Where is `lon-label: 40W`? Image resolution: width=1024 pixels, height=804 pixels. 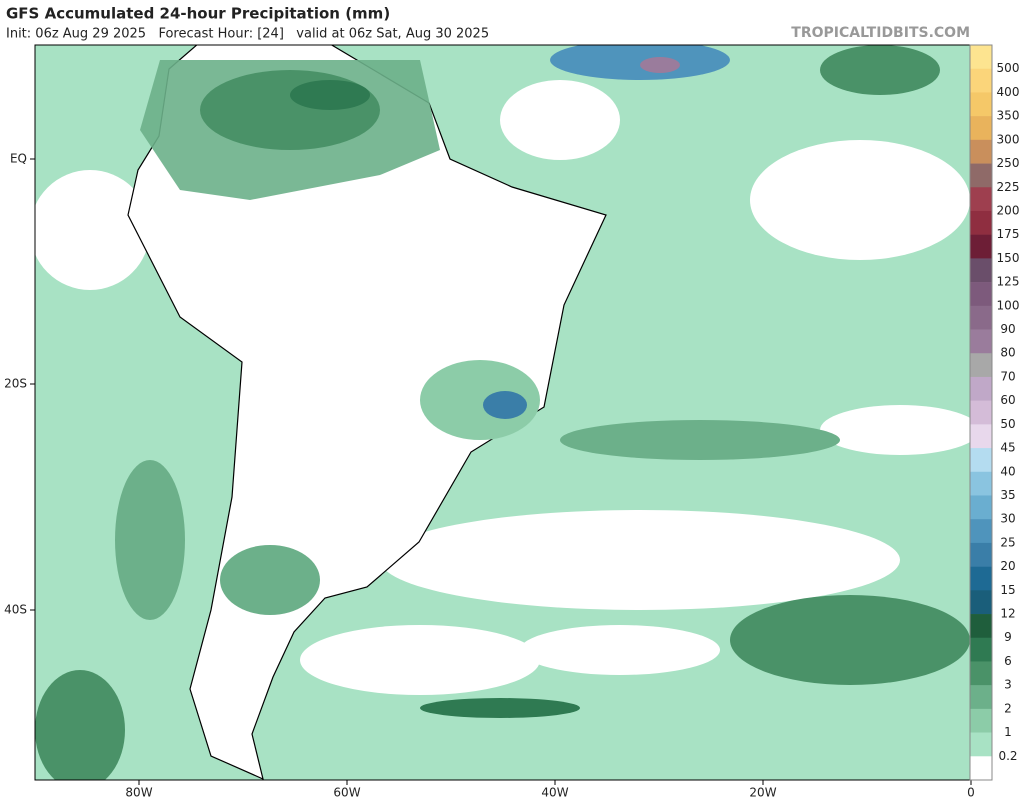 lon-label: 40W is located at coordinates (554, 793).